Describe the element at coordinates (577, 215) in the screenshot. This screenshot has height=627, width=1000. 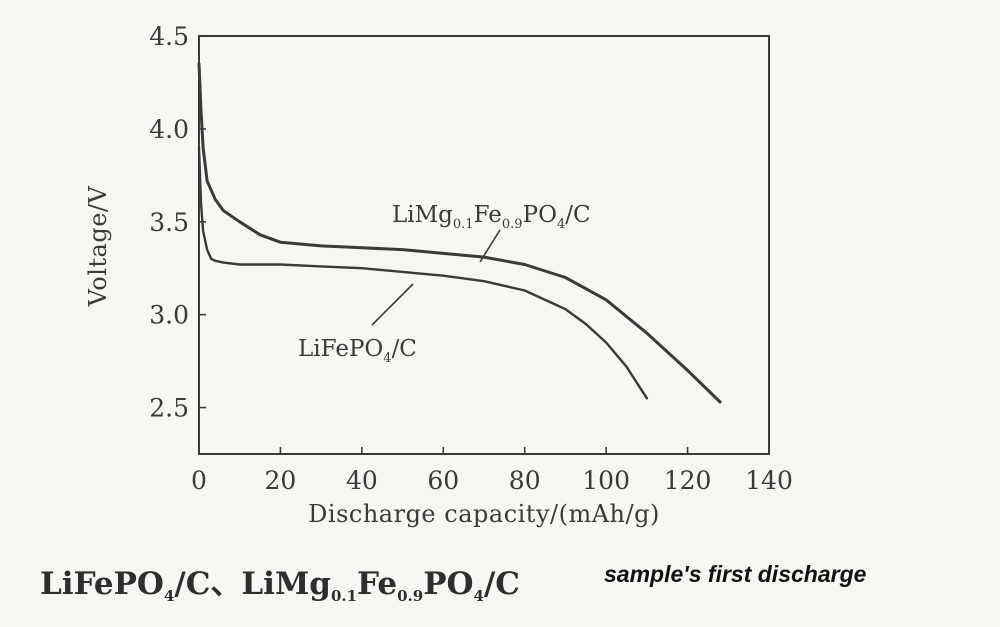
I see `series-label-limg-end: /C` at that location.